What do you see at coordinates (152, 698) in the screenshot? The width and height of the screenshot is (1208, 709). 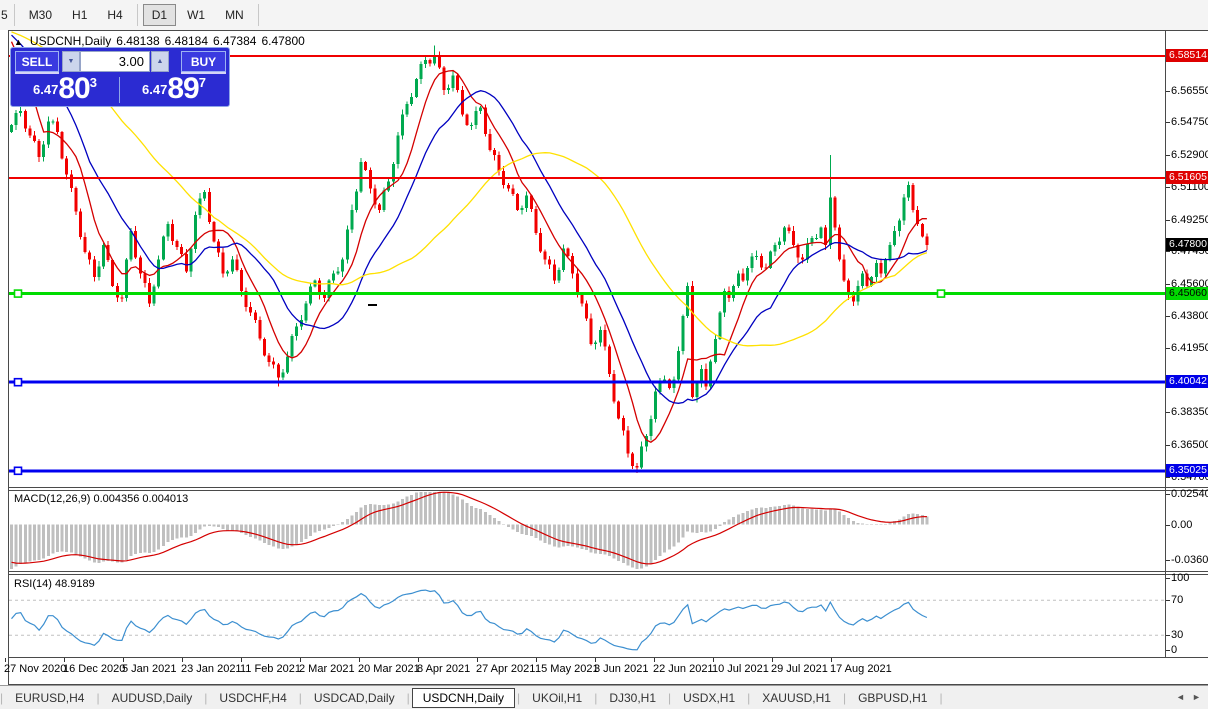 I see `tab-audusd-daily: AUDUSD,Daily` at bounding box center [152, 698].